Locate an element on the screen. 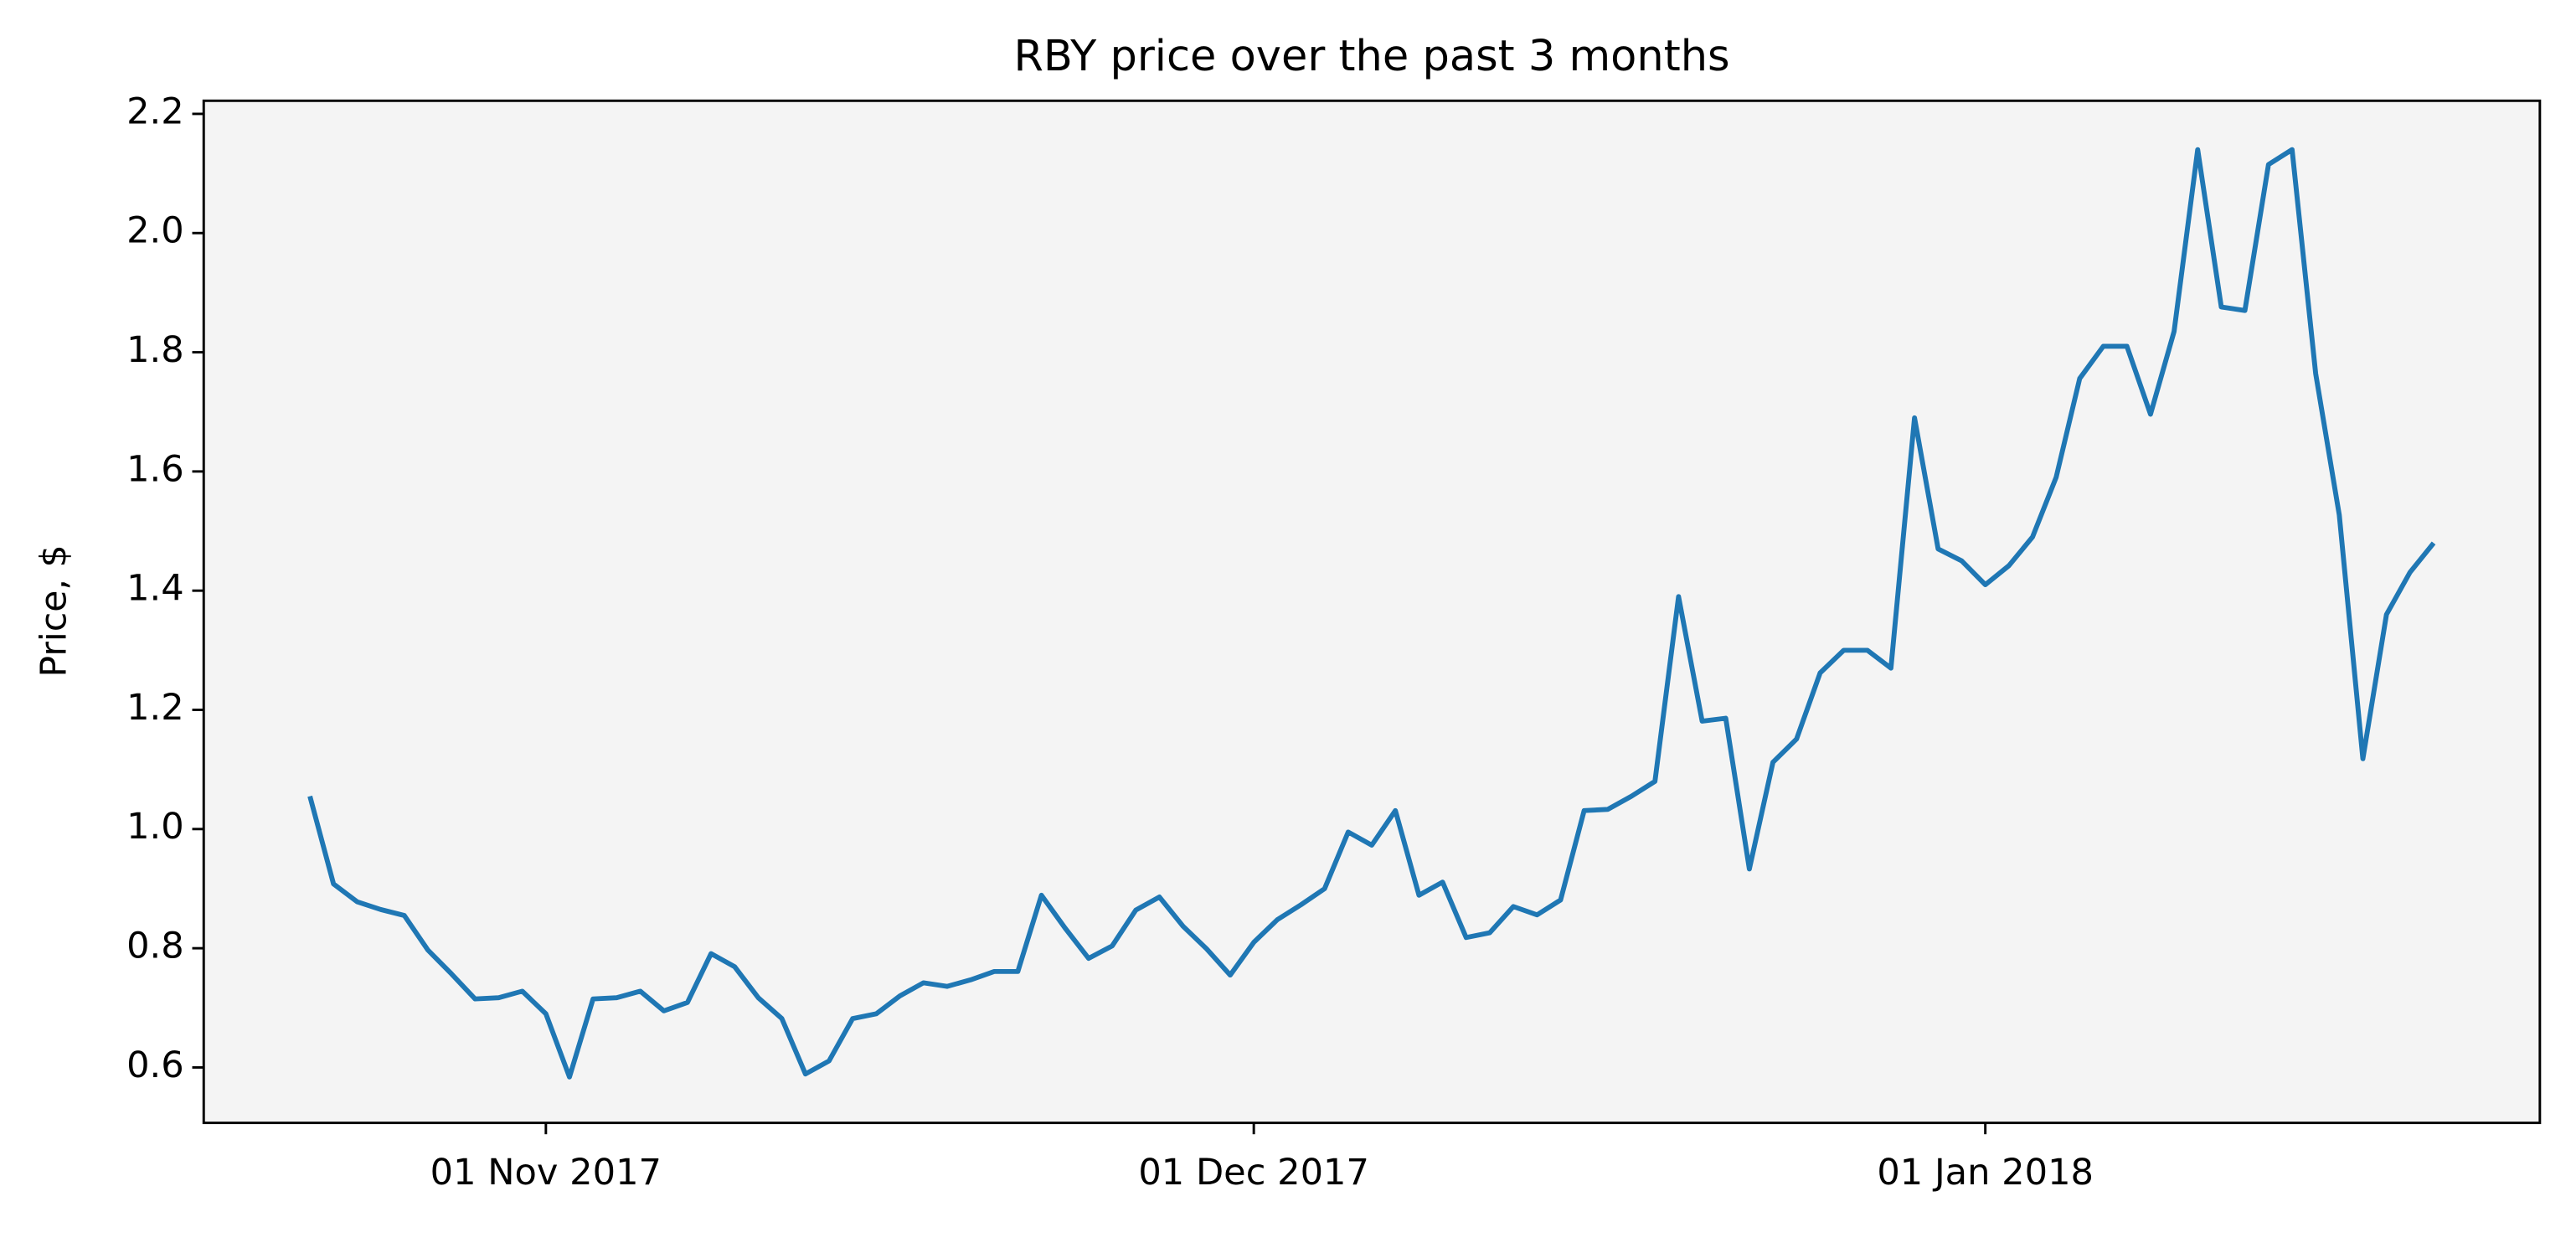  y-axis-label: Price, $ is located at coordinates (54, 610).